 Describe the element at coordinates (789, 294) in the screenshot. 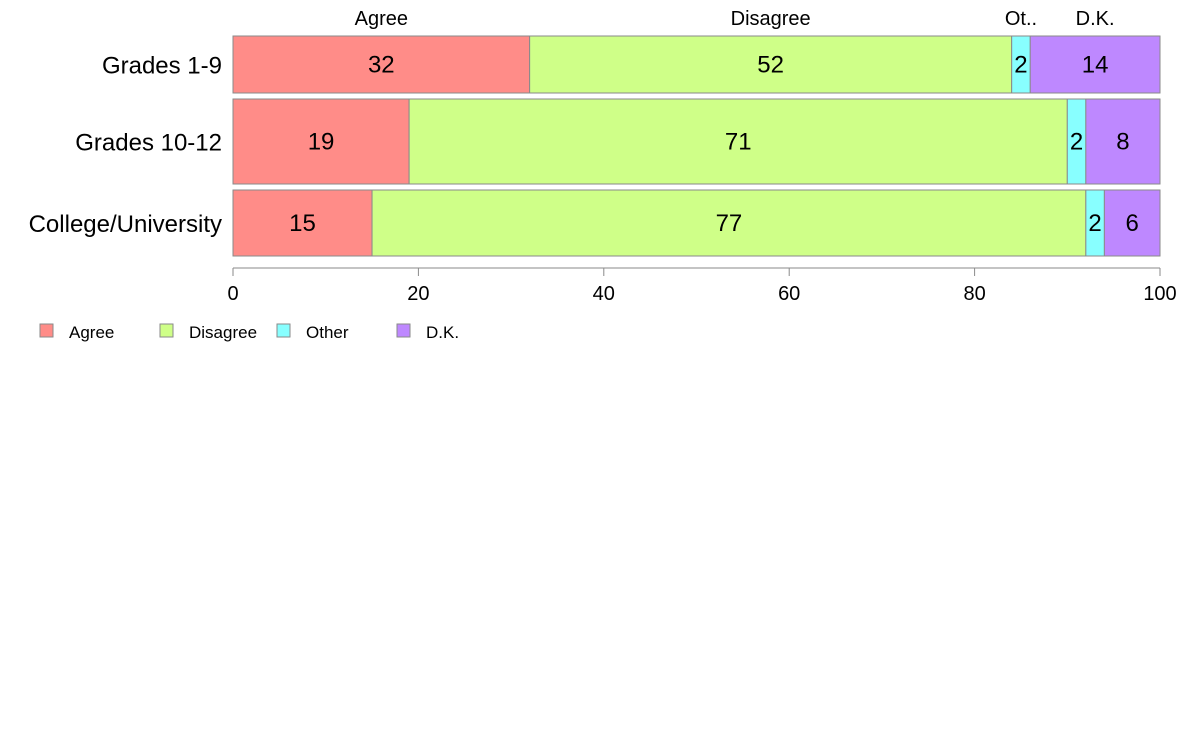

I see `x-tick-label: 60` at that location.